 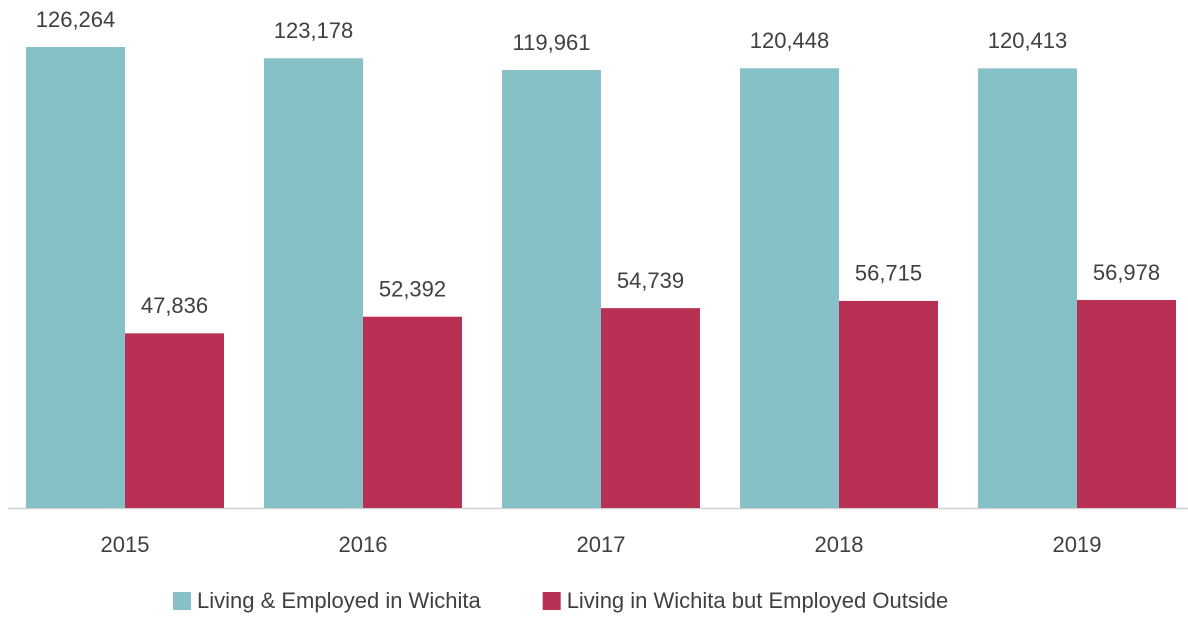 I want to click on data-label: 120,413, so click(x=1028, y=40).